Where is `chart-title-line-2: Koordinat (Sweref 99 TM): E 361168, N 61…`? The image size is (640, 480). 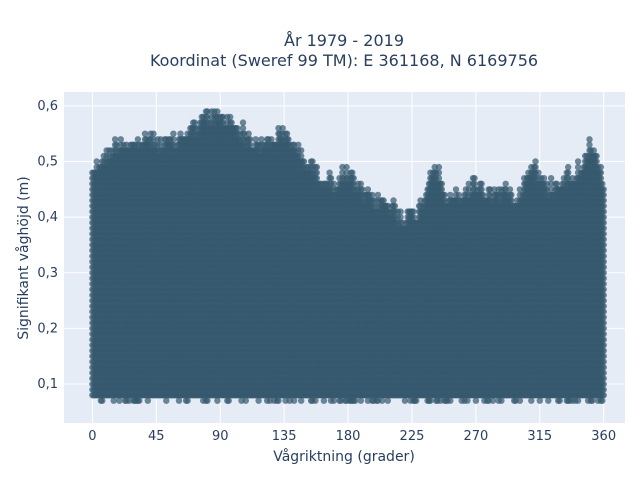 chart-title-line-2: Koordinat (Sweref 99 TM): E 361168, N 61… is located at coordinates (344, 60).